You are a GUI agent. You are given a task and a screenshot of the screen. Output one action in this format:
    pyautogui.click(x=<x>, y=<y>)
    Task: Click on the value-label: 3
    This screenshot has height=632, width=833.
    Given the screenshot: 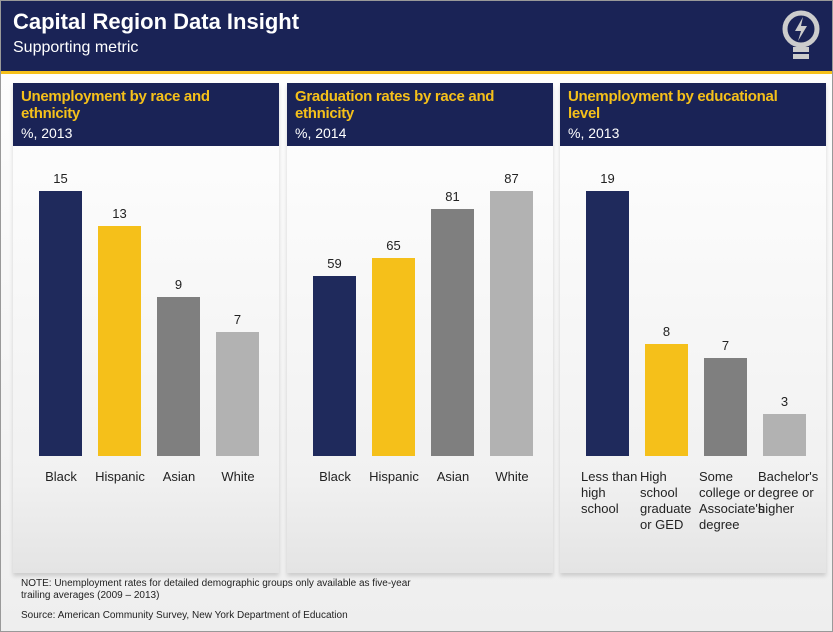 What is the action you would take?
    pyautogui.click(x=784, y=402)
    